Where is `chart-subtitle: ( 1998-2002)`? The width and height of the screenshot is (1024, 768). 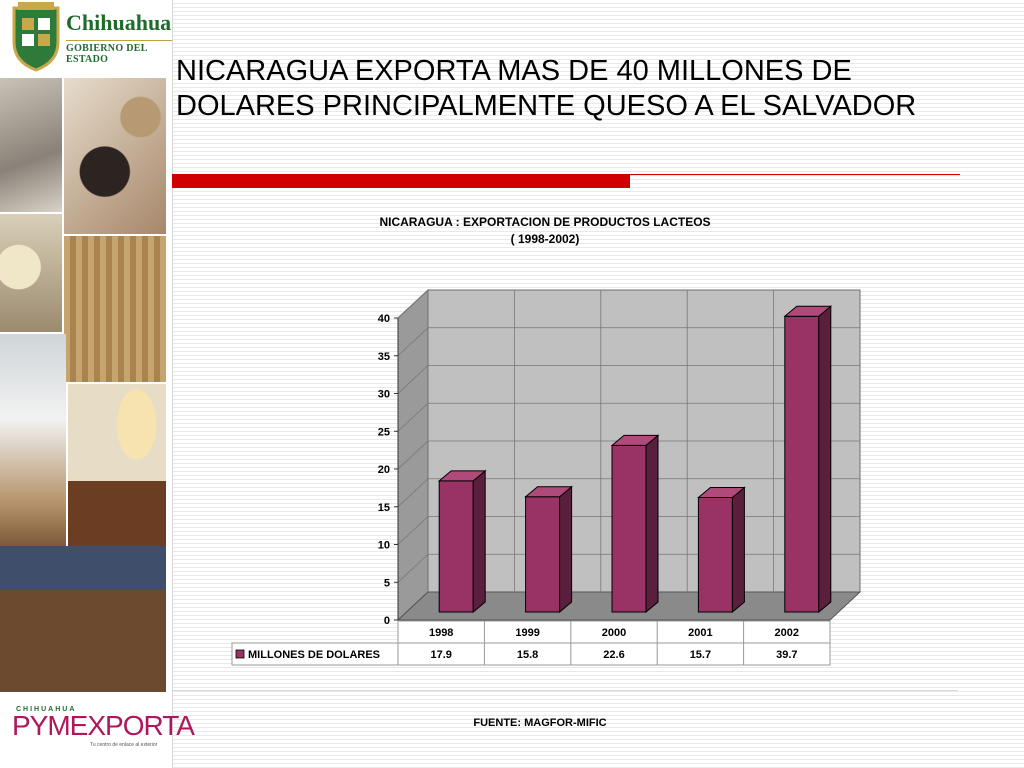 chart-subtitle: ( 1998-2002) is located at coordinates (545, 239).